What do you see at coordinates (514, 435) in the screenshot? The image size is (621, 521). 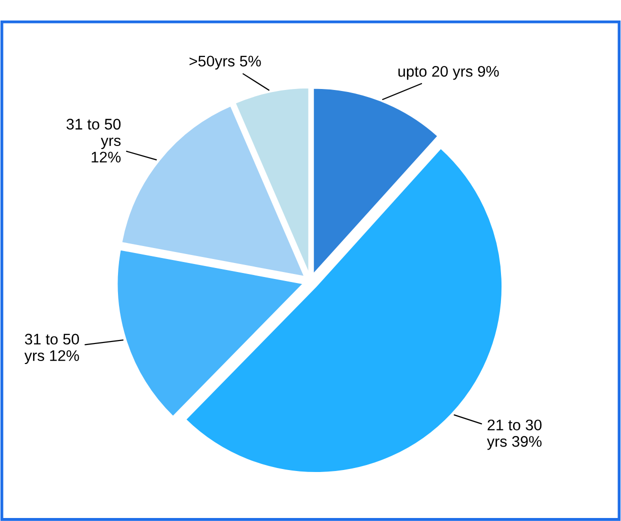 I see `slice-label: 21 to 30 yrs 39%` at bounding box center [514, 435].